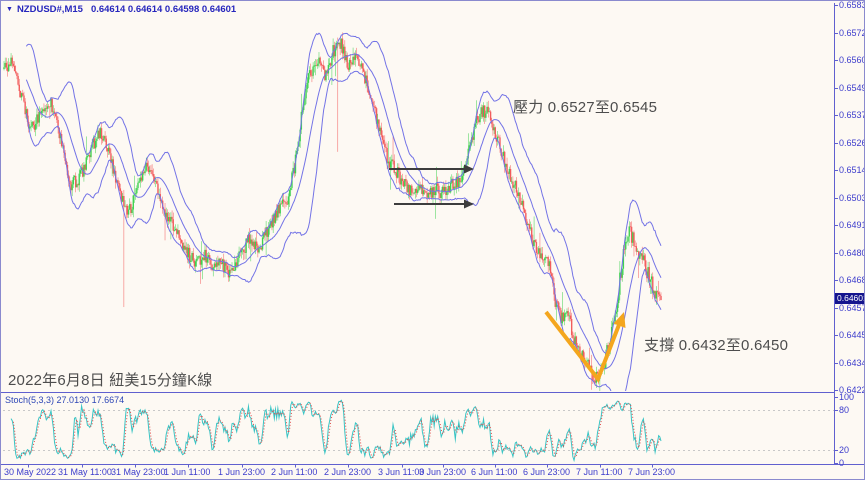  I want to click on price-axis-label: 0.64685, so click(851, 280).